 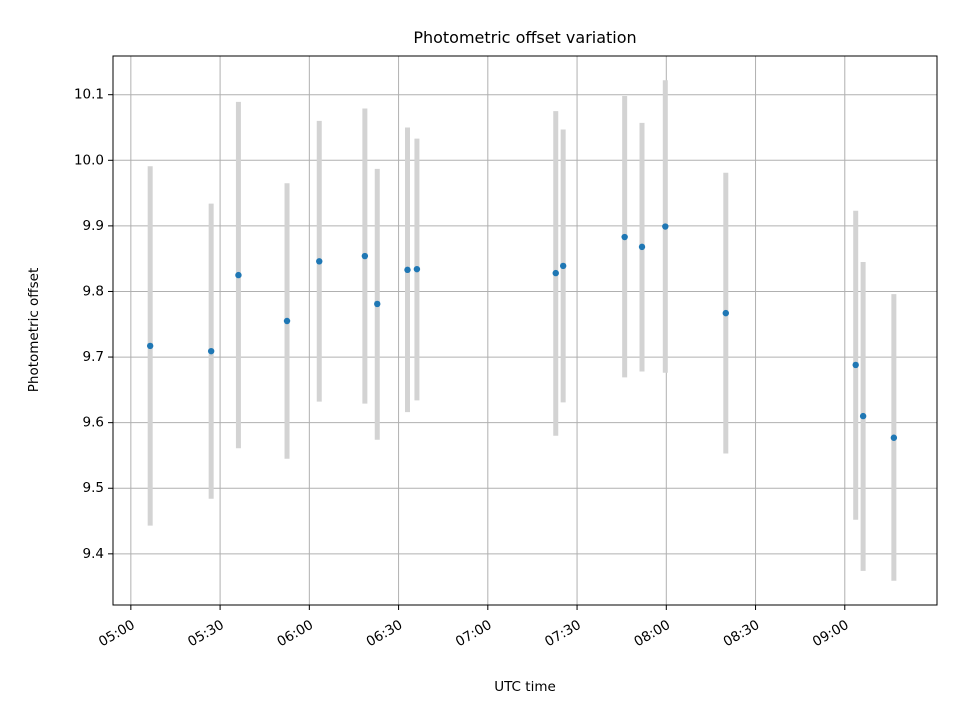 I want to click on x-tick-label: 06:00, so click(x=295, y=633).